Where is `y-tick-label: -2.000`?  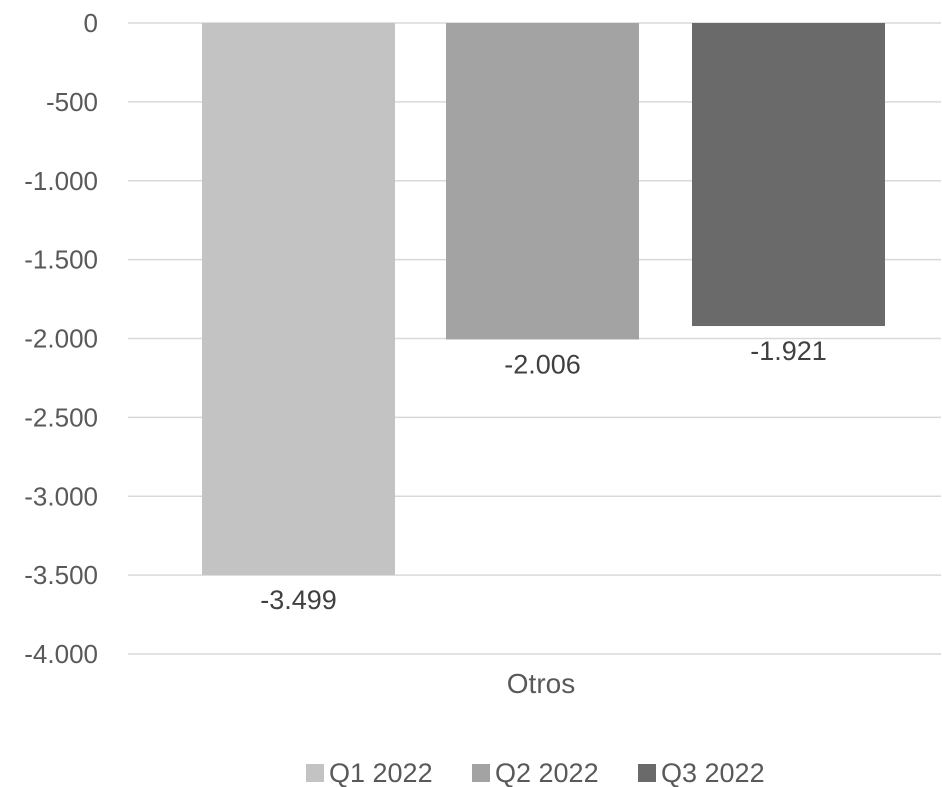
y-tick-label: -2.000 is located at coordinates (61, 339).